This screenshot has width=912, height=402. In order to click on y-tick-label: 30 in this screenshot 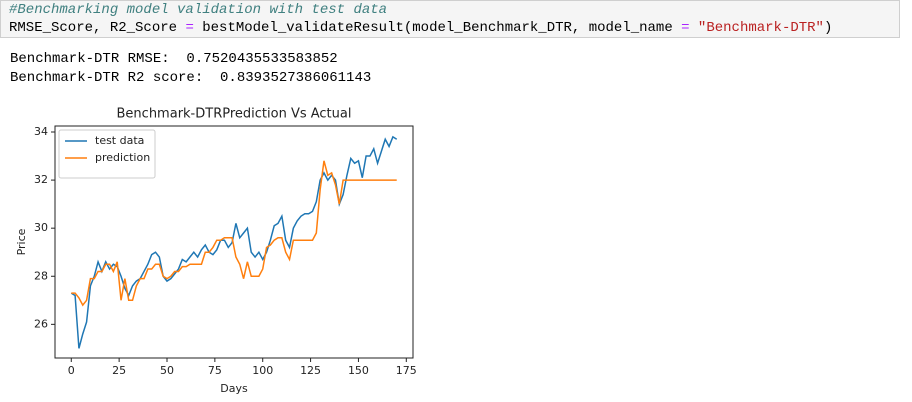, I will do `click(41, 227)`.